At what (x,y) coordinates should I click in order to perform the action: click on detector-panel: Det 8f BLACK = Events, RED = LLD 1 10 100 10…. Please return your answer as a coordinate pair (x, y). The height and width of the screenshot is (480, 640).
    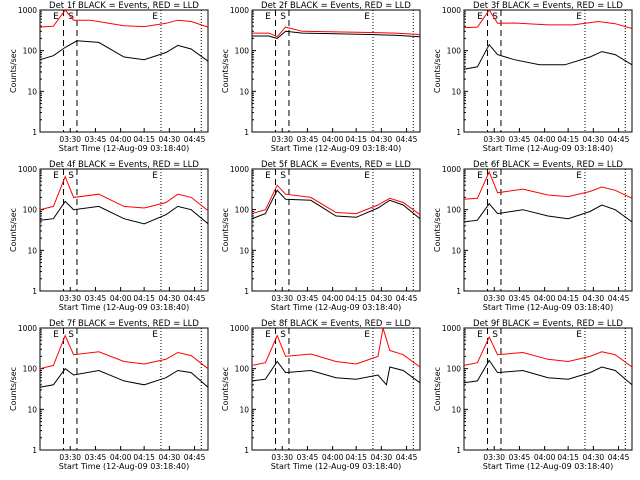
    Looking at the image, I should click on (321, 395).